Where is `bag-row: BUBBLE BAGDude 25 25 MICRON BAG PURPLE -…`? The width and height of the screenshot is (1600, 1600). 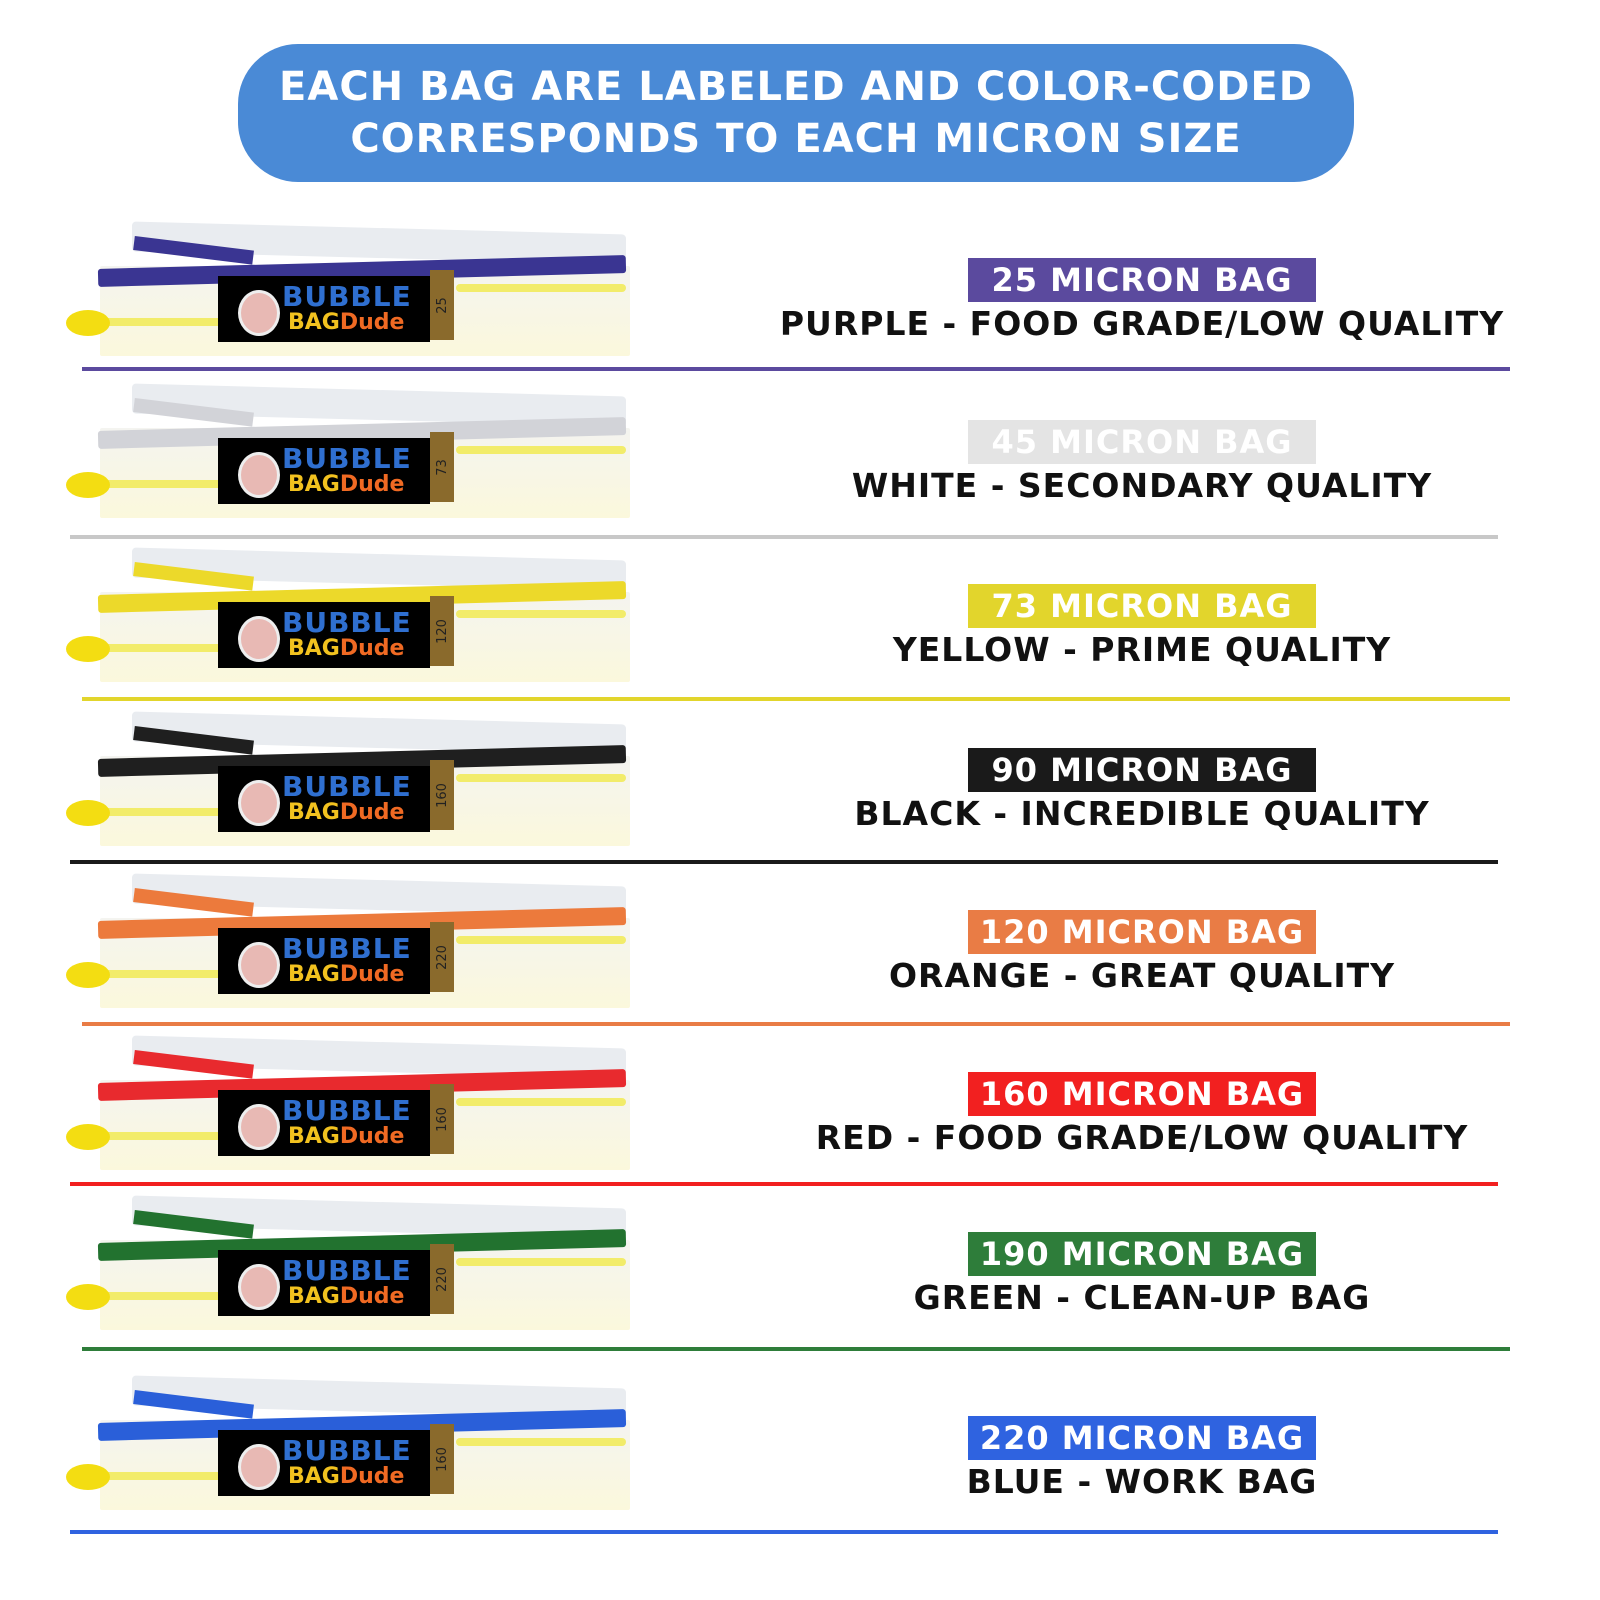 bag-row: BUBBLE BAGDude 25 25 MICRON BAG PURPLE -… is located at coordinates (800, 306).